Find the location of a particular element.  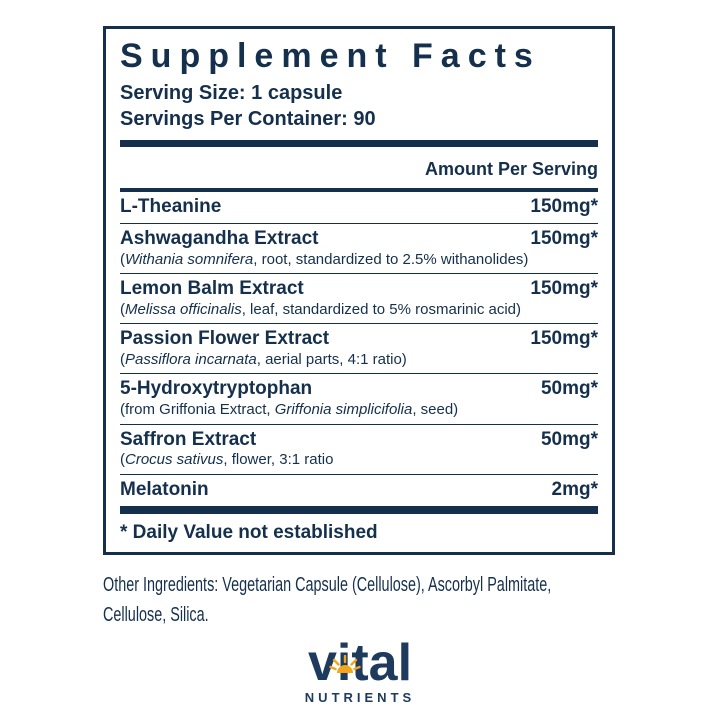

divider-header is located at coordinates (359, 190).